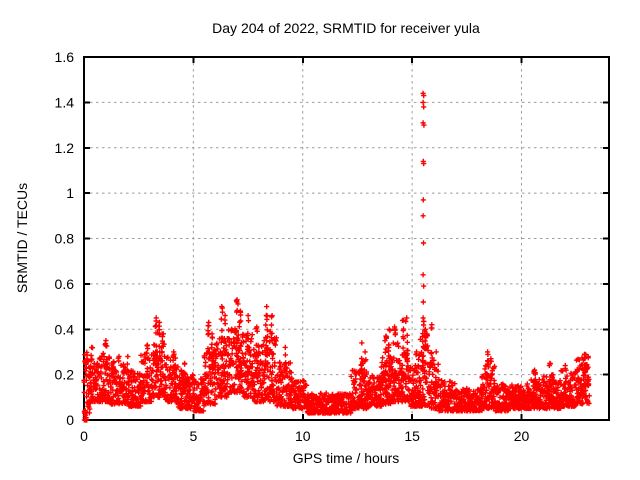  Describe the element at coordinates (84, 436) in the screenshot. I see `x-tick-label: 0` at that location.